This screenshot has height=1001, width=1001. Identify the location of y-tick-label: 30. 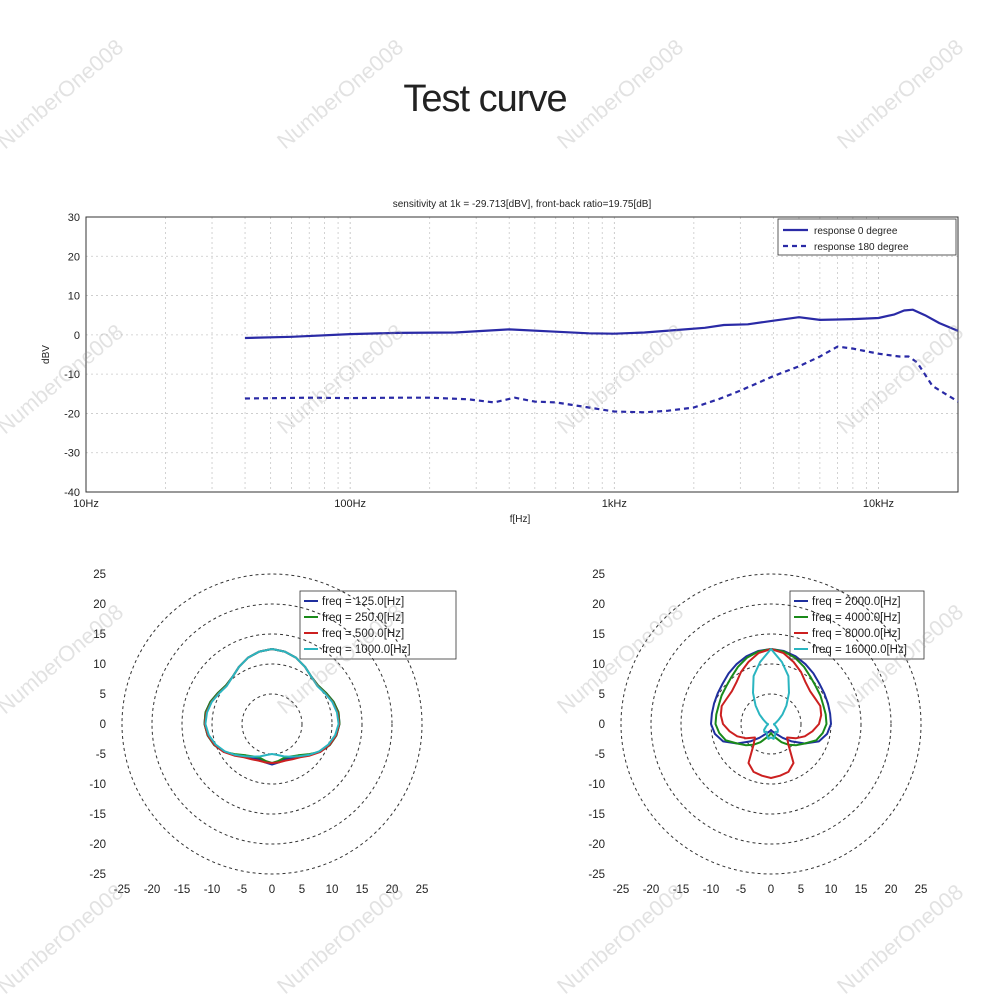
(74, 218).